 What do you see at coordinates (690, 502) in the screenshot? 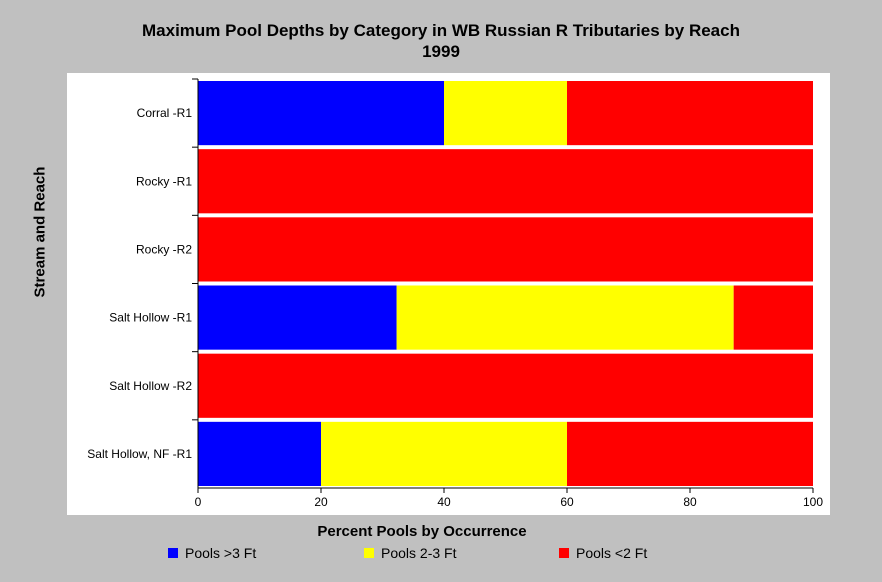
I see `x-tick-label: 80` at bounding box center [690, 502].